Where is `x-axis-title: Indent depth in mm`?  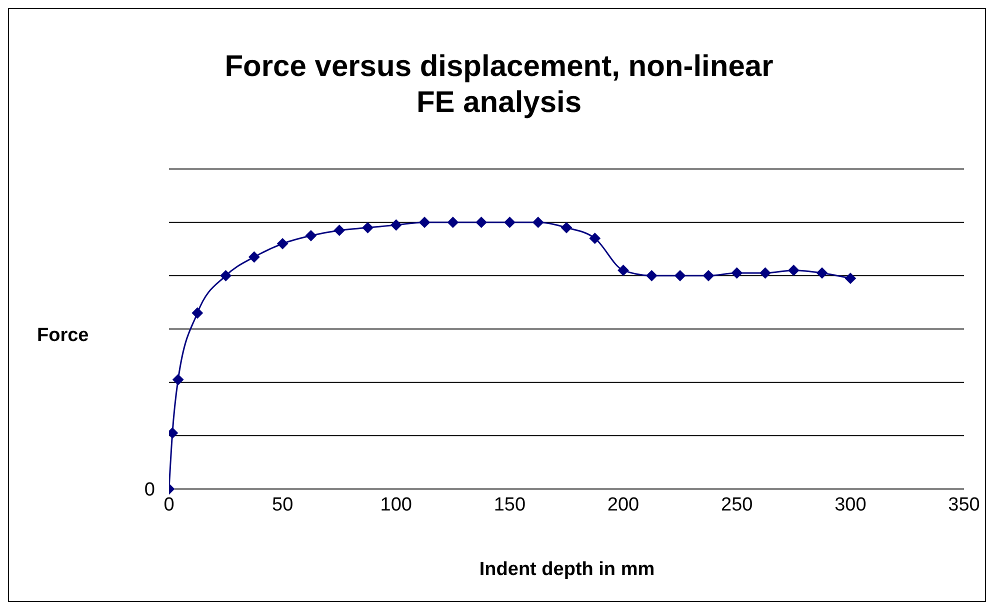 x-axis-title: Indent depth in mm is located at coordinates (567, 570).